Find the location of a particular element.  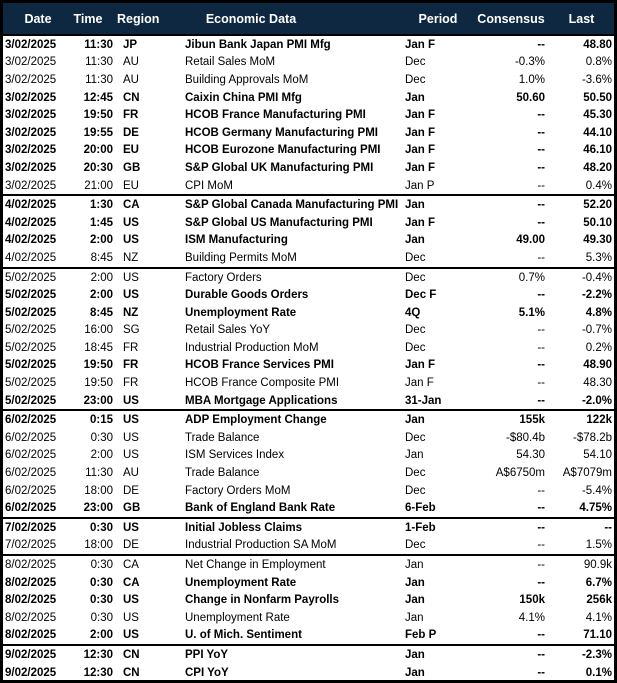

last-cell: 90.9k is located at coordinates (581, 564).